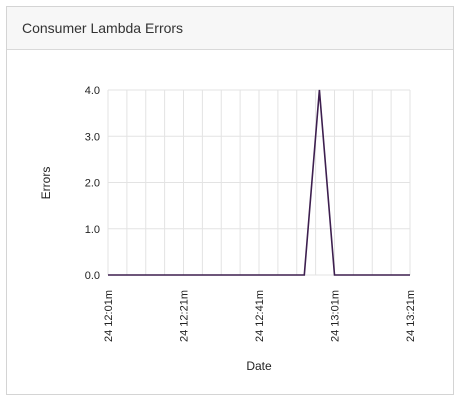 The width and height of the screenshot is (462, 406). Describe the element at coordinates (230, 28) in the screenshot. I see `panel-header: Consumer Lambda Errors` at that location.